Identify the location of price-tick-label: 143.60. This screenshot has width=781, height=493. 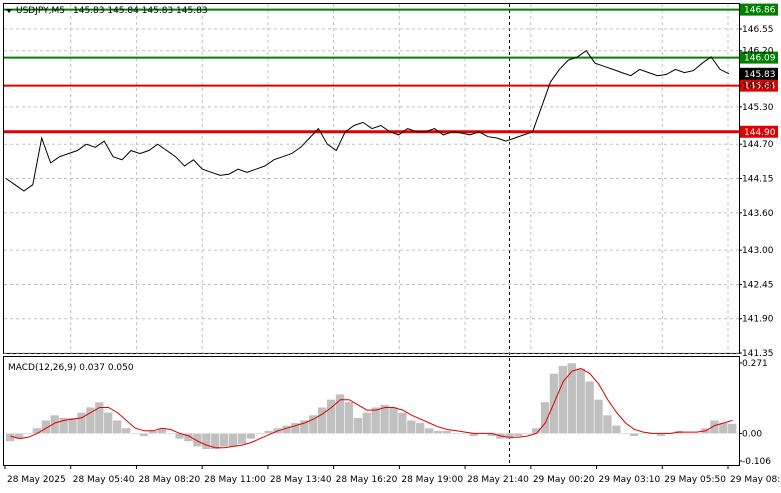
(758, 214).